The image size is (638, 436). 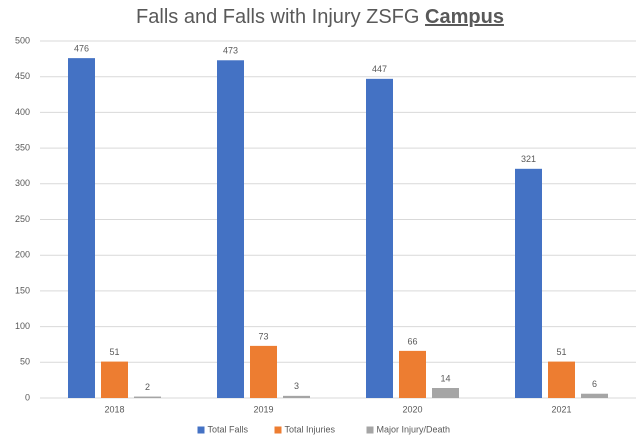 What do you see at coordinates (263, 409) in the screenshot?
I see `x-tick-label: 2019` at bounding box center [263, 409].